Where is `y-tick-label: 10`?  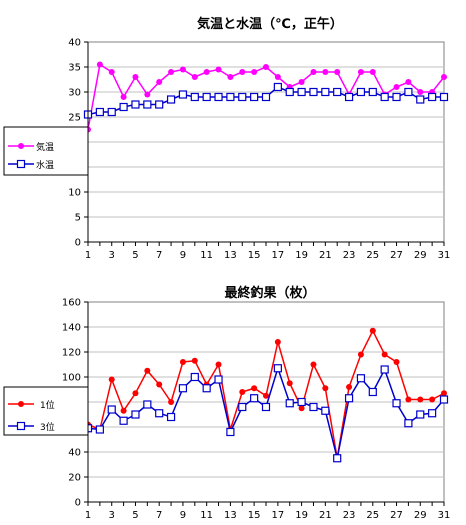 y-tick-label: 10 is located at coordinates (74, 193).